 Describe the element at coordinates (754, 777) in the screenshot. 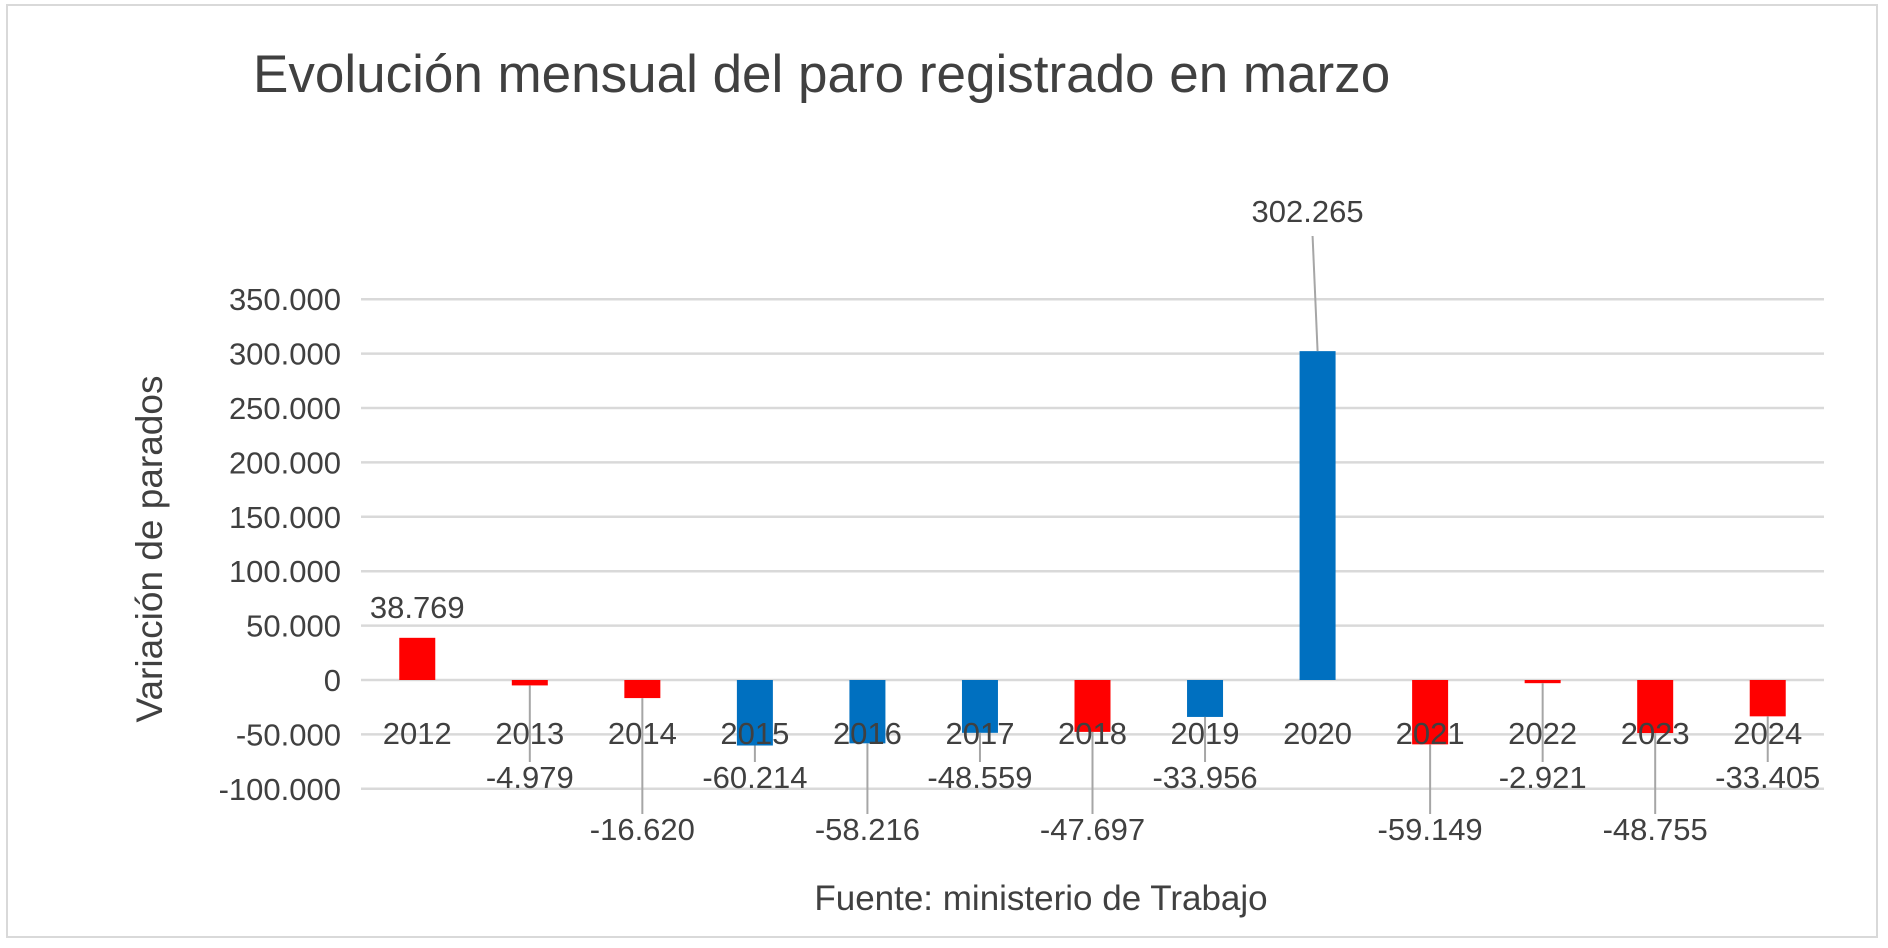

I see `data-label: -60.214` at that location.